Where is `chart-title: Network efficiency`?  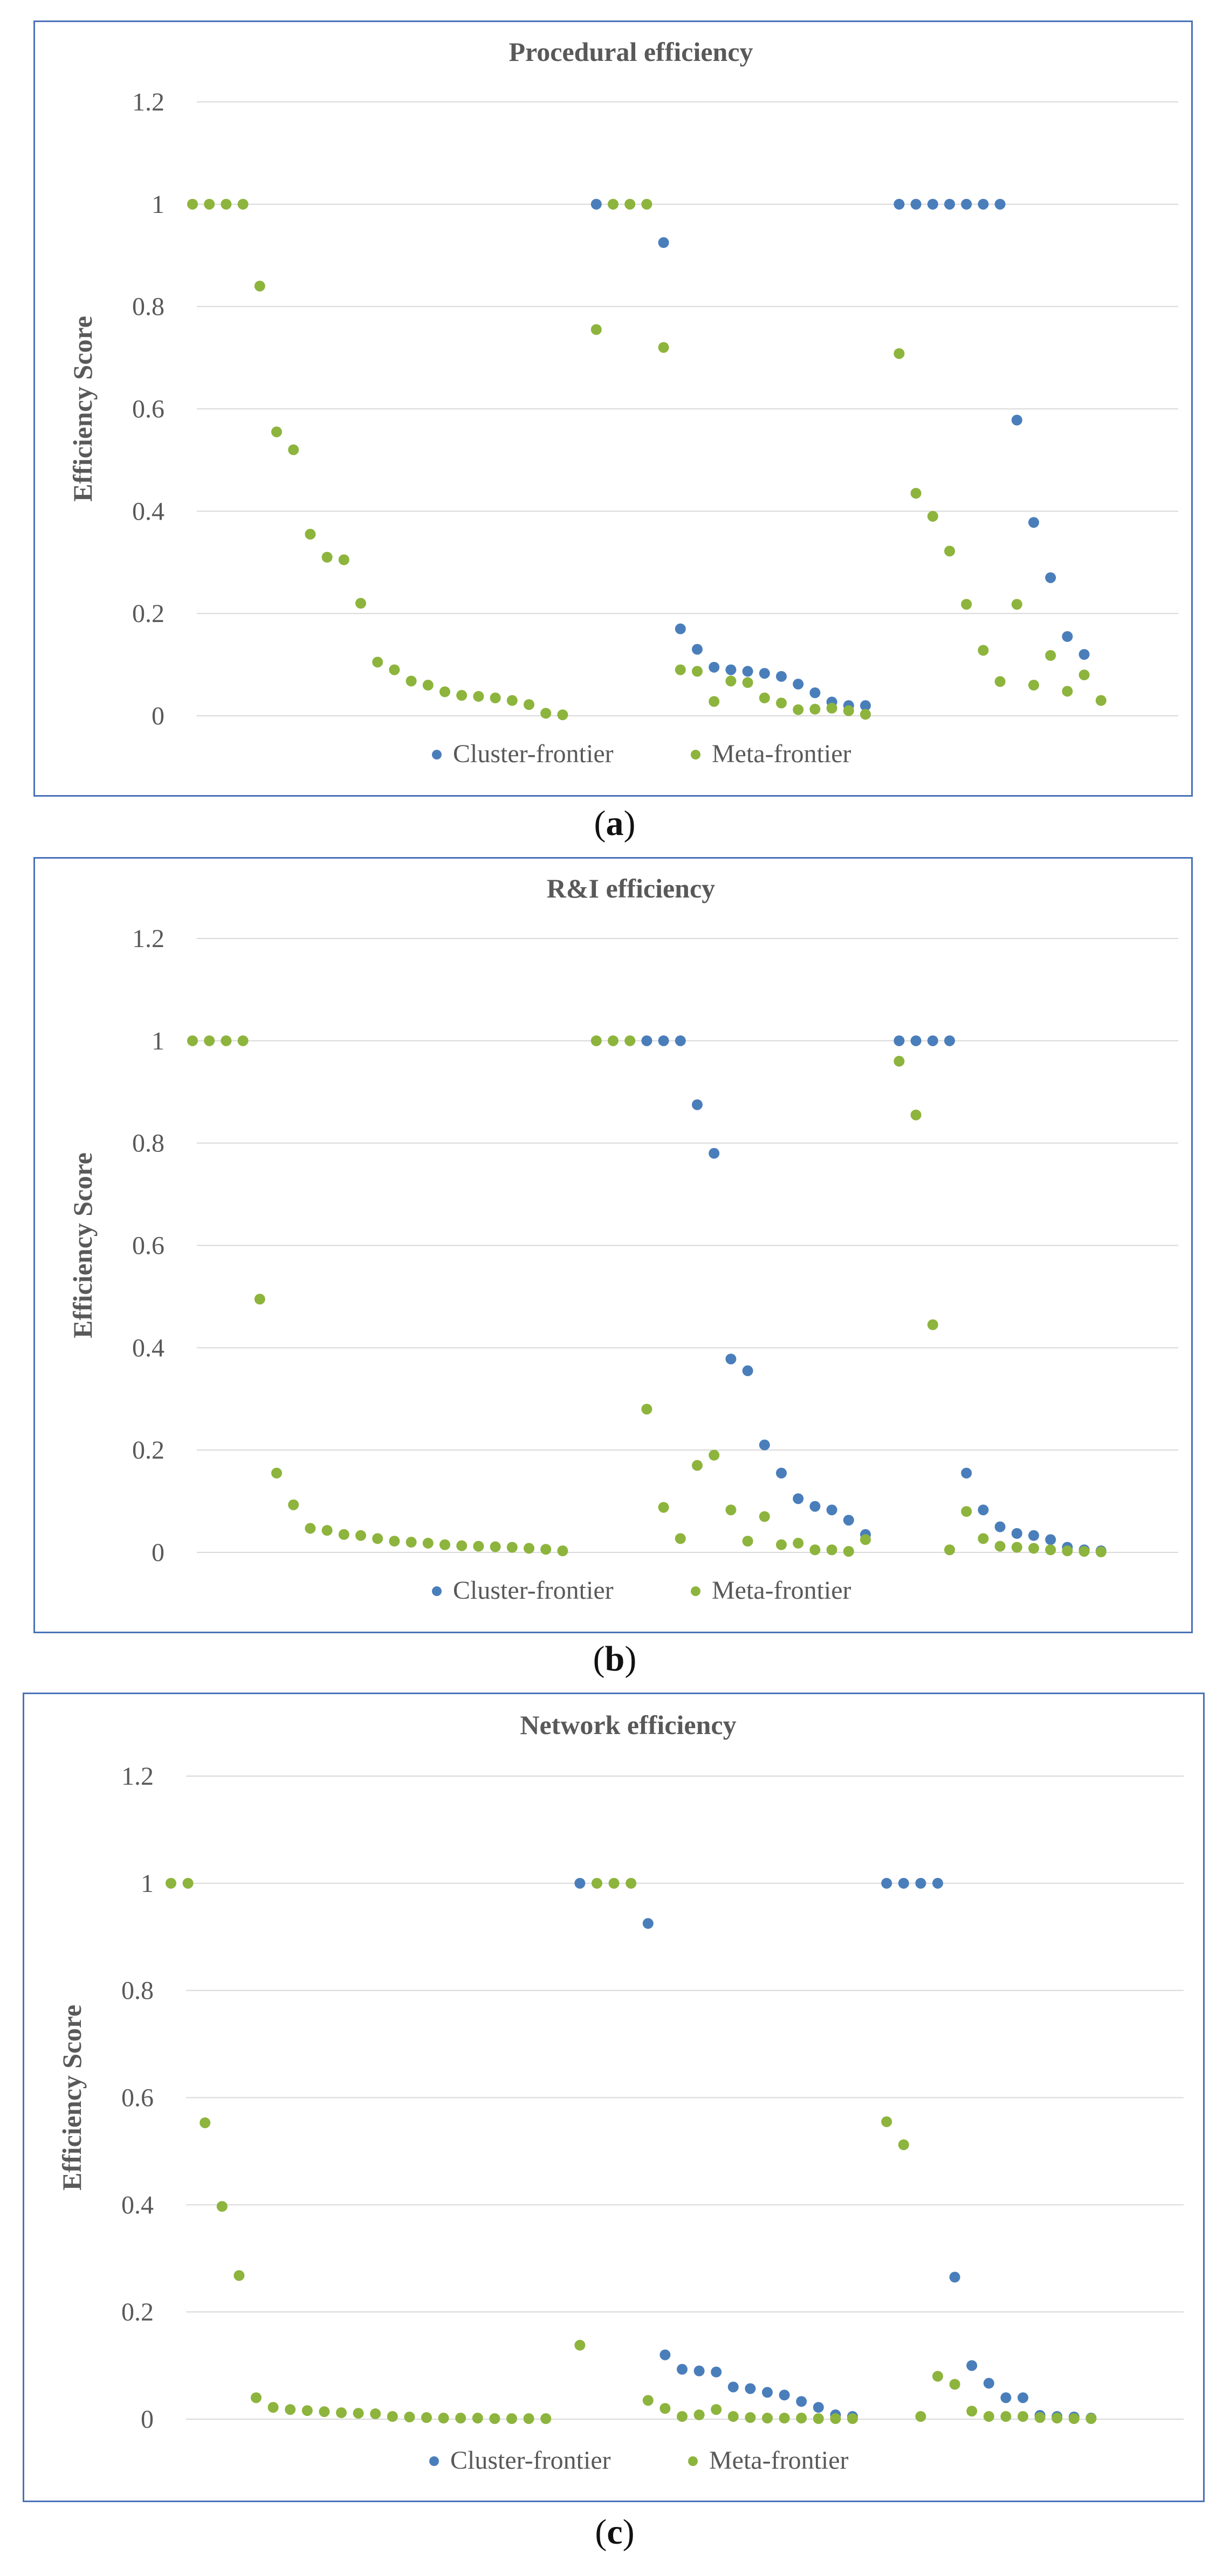 chart-title: Network efficiency is located at coordinates (628, 1725).